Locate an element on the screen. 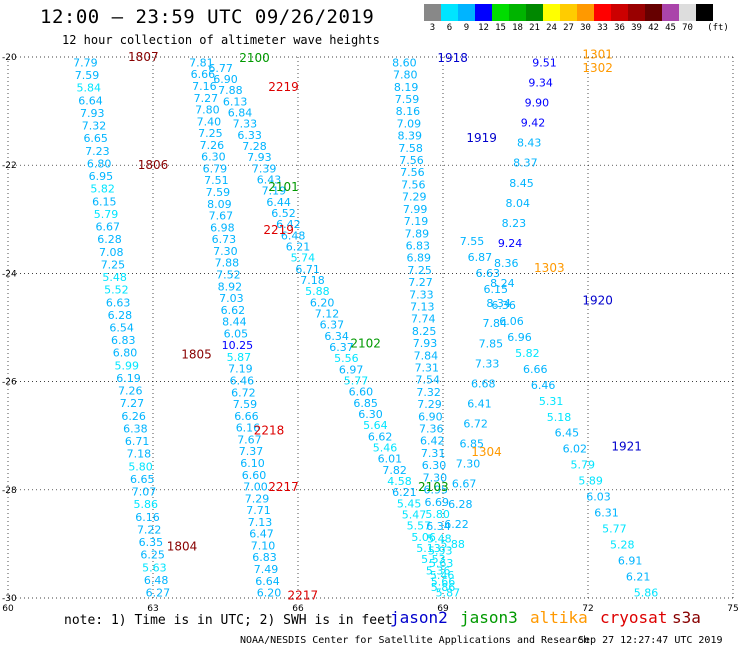  wave-height-point: 6.85 is located at coordinates (472, 444).